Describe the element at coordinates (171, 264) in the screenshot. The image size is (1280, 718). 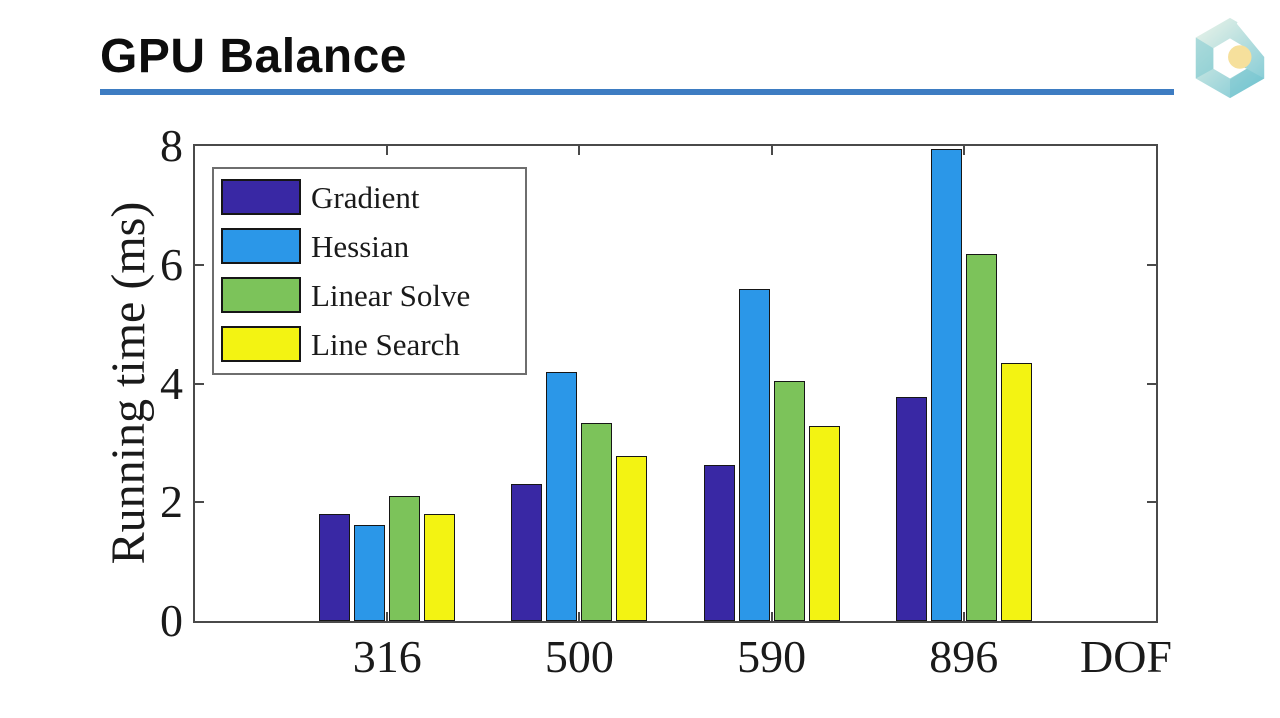
I see `y-tick-label-6: 6` at that location.